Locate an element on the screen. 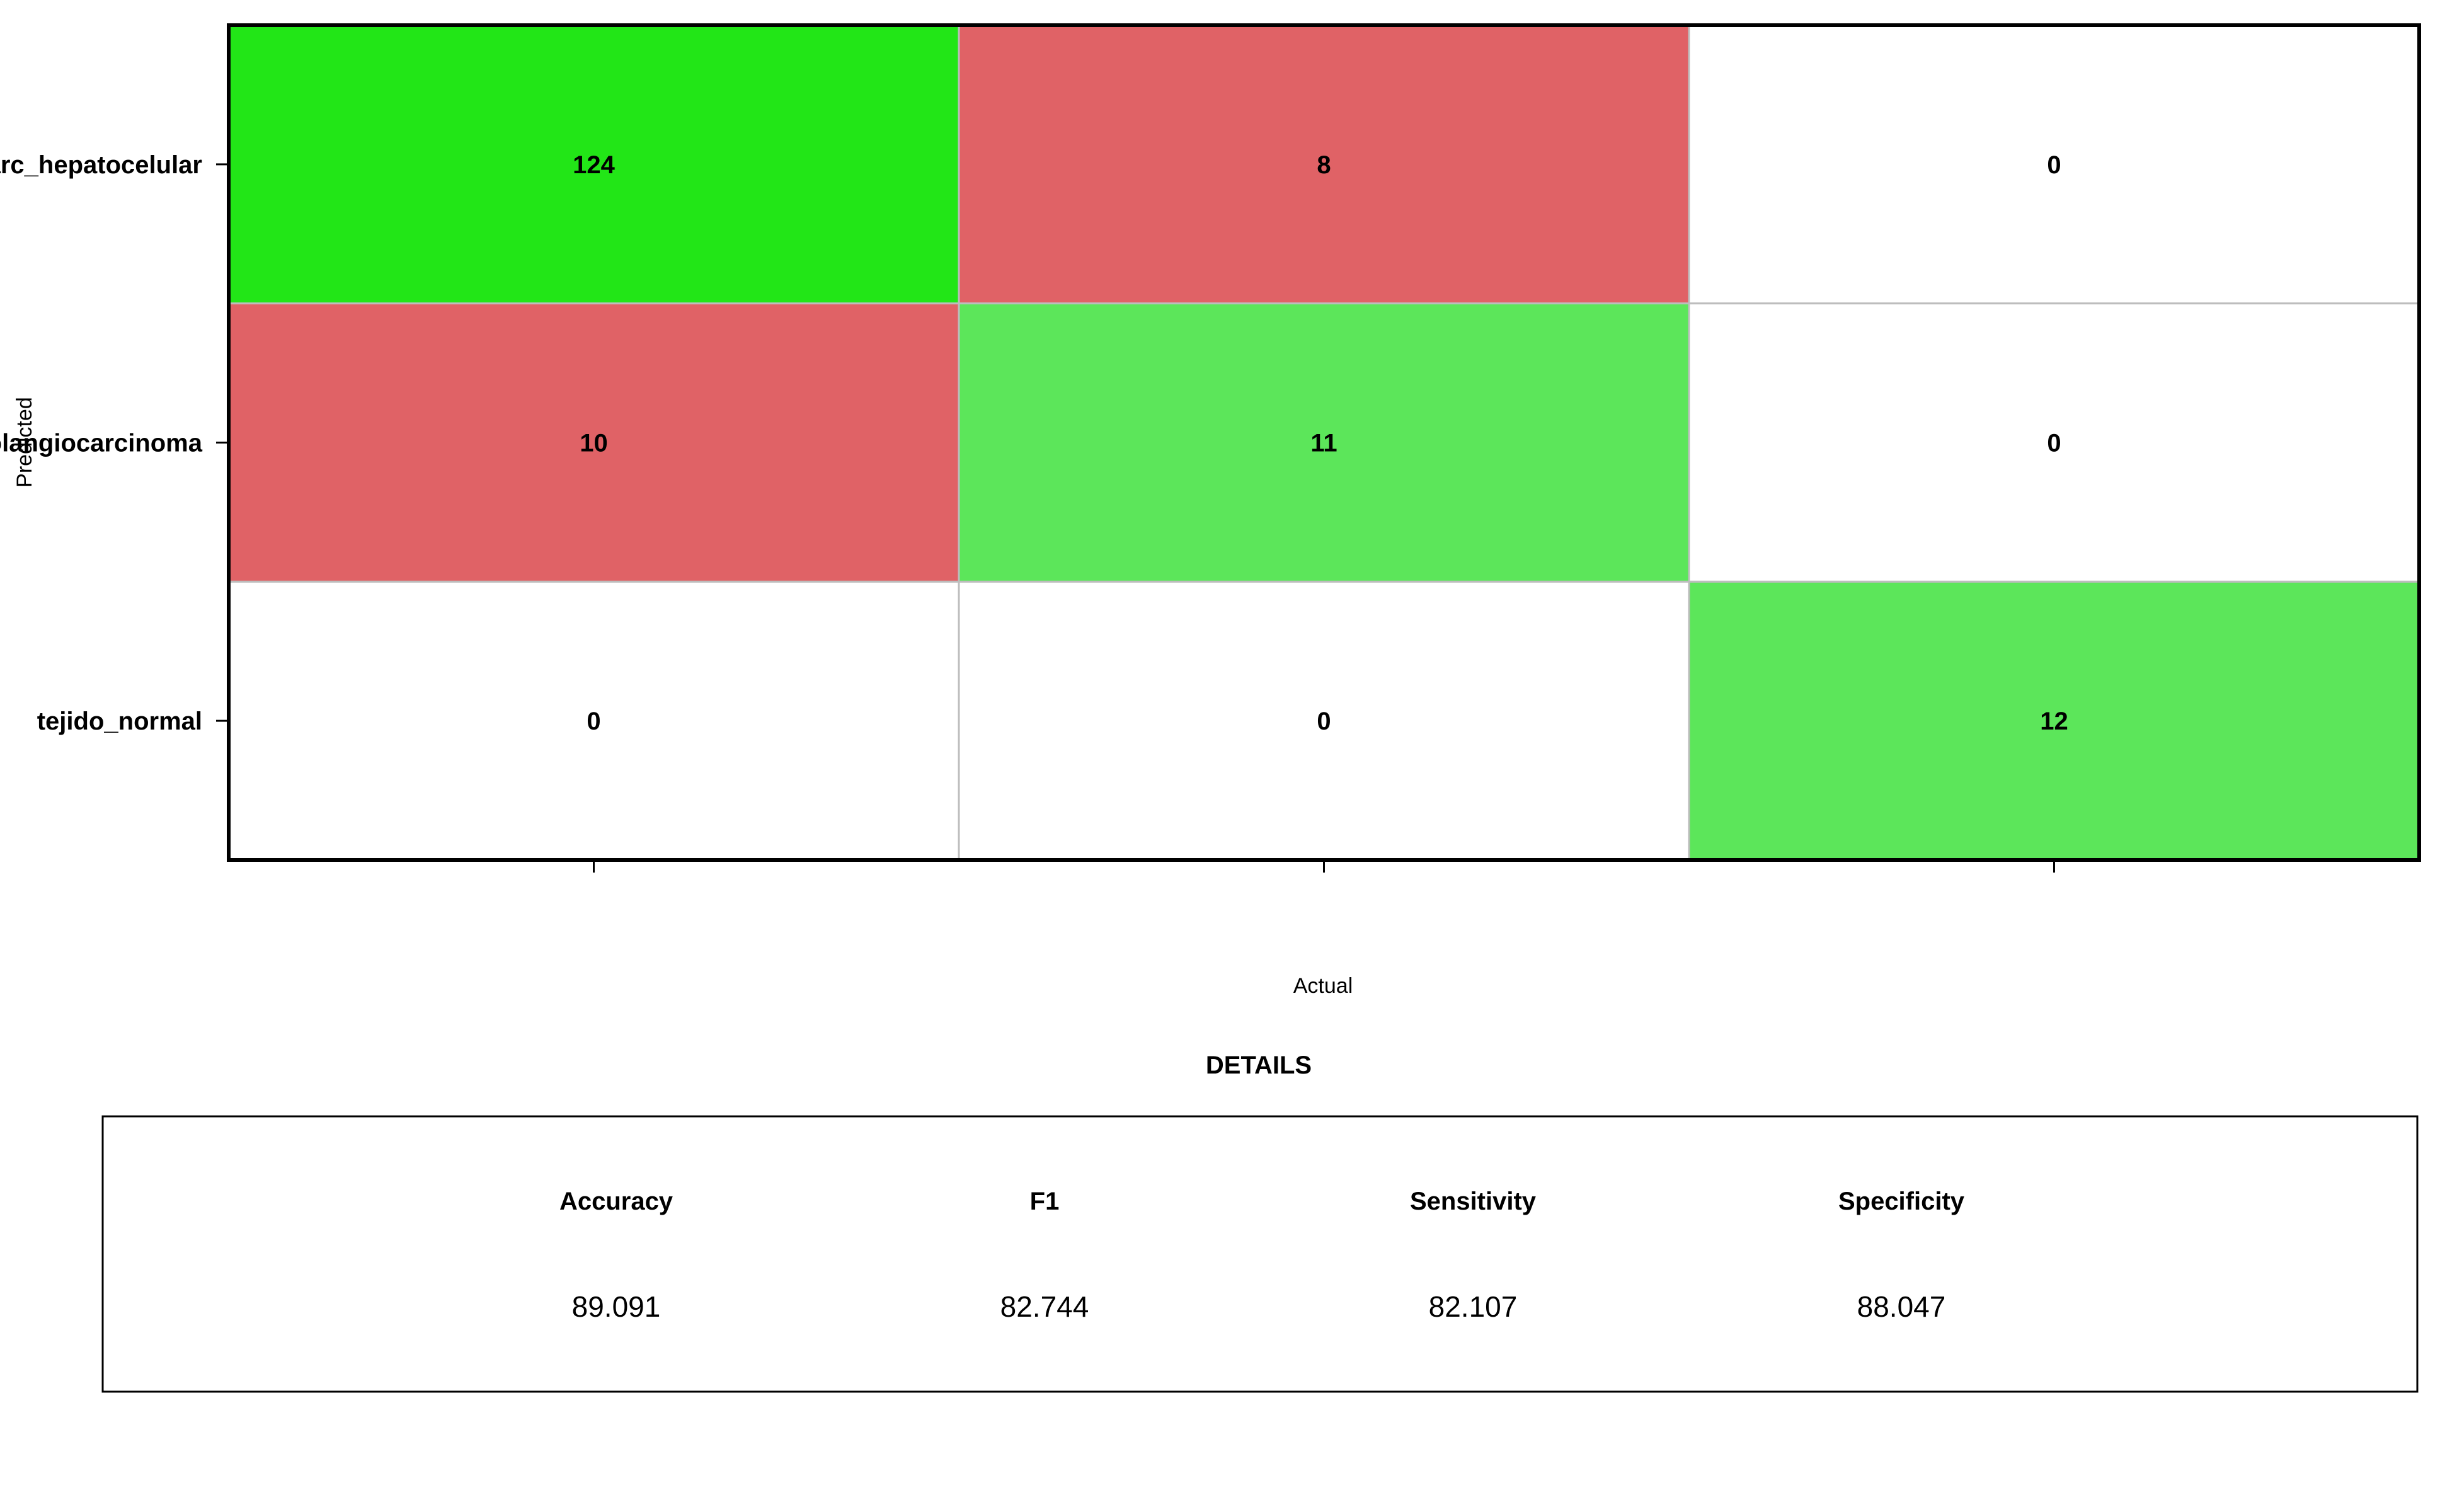  cell-value: 10 is located at coordinates (594, 443).